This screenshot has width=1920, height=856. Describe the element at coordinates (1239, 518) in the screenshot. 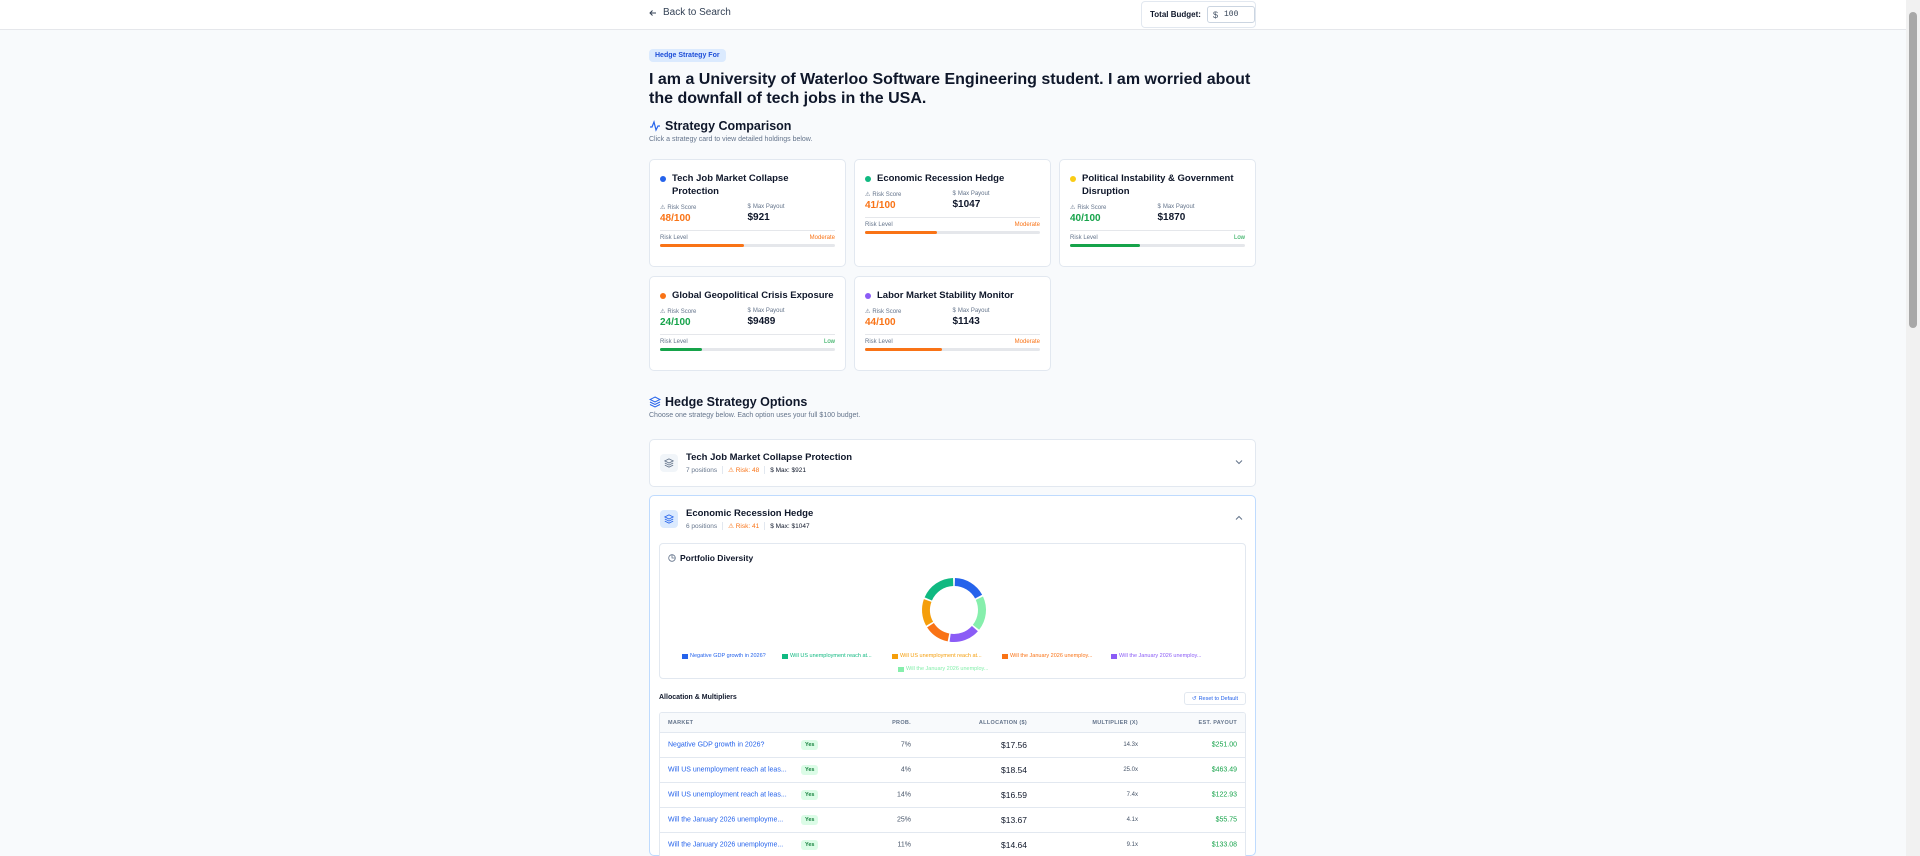

I see `chevron-up-icon` at that location.